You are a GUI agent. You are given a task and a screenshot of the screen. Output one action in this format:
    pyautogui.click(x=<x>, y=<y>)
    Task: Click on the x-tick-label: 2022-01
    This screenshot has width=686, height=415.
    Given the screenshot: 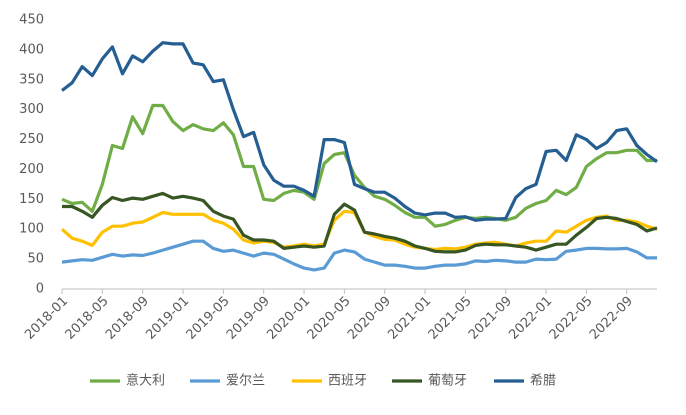 What is the action you would take?
    pyautogui.click(x=530, y=318)
    